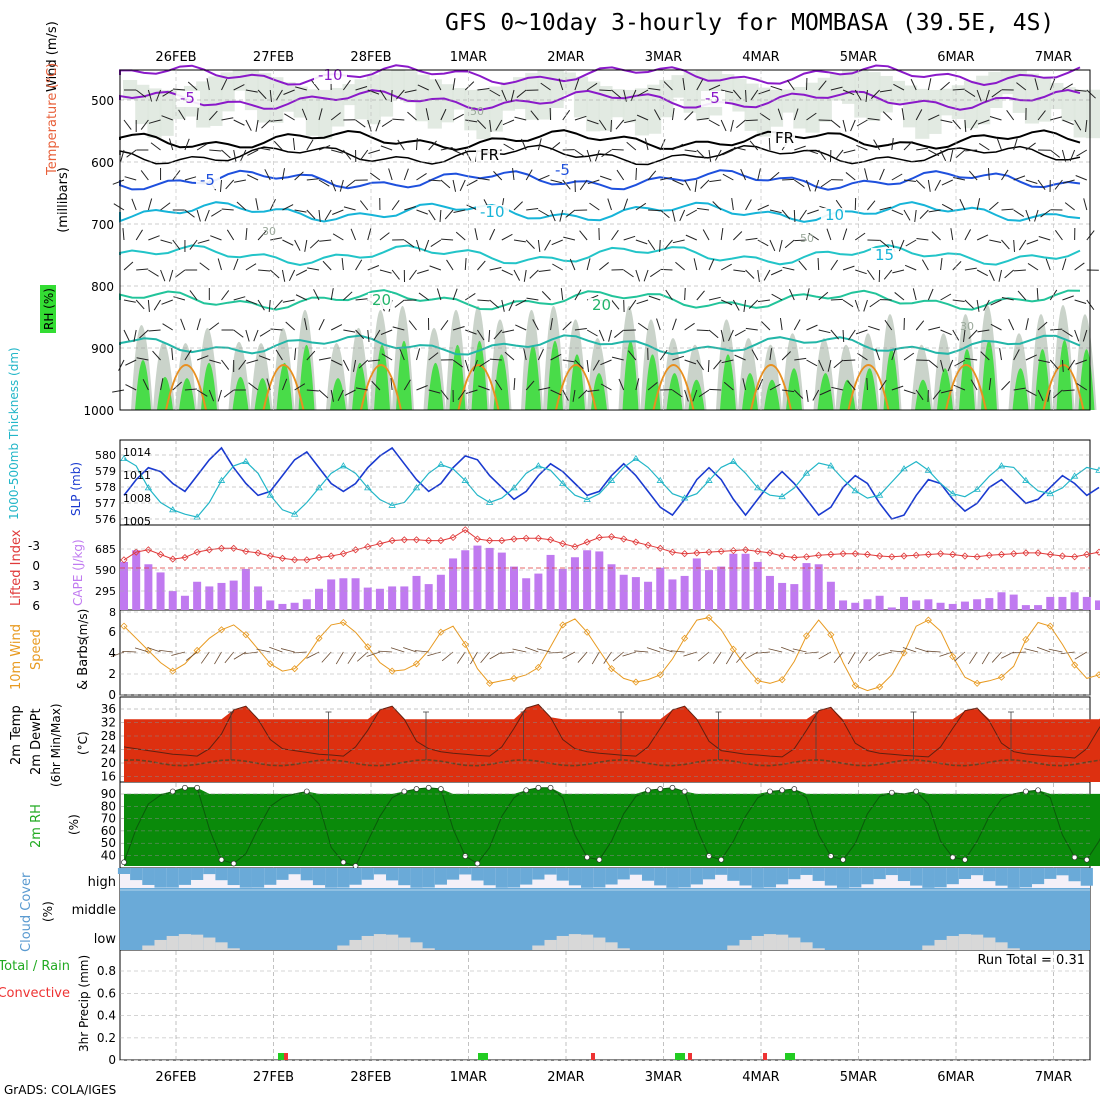 The width and height of the screenshot is (1100, 1100). I want to click on slp-line, so click(611, 483).